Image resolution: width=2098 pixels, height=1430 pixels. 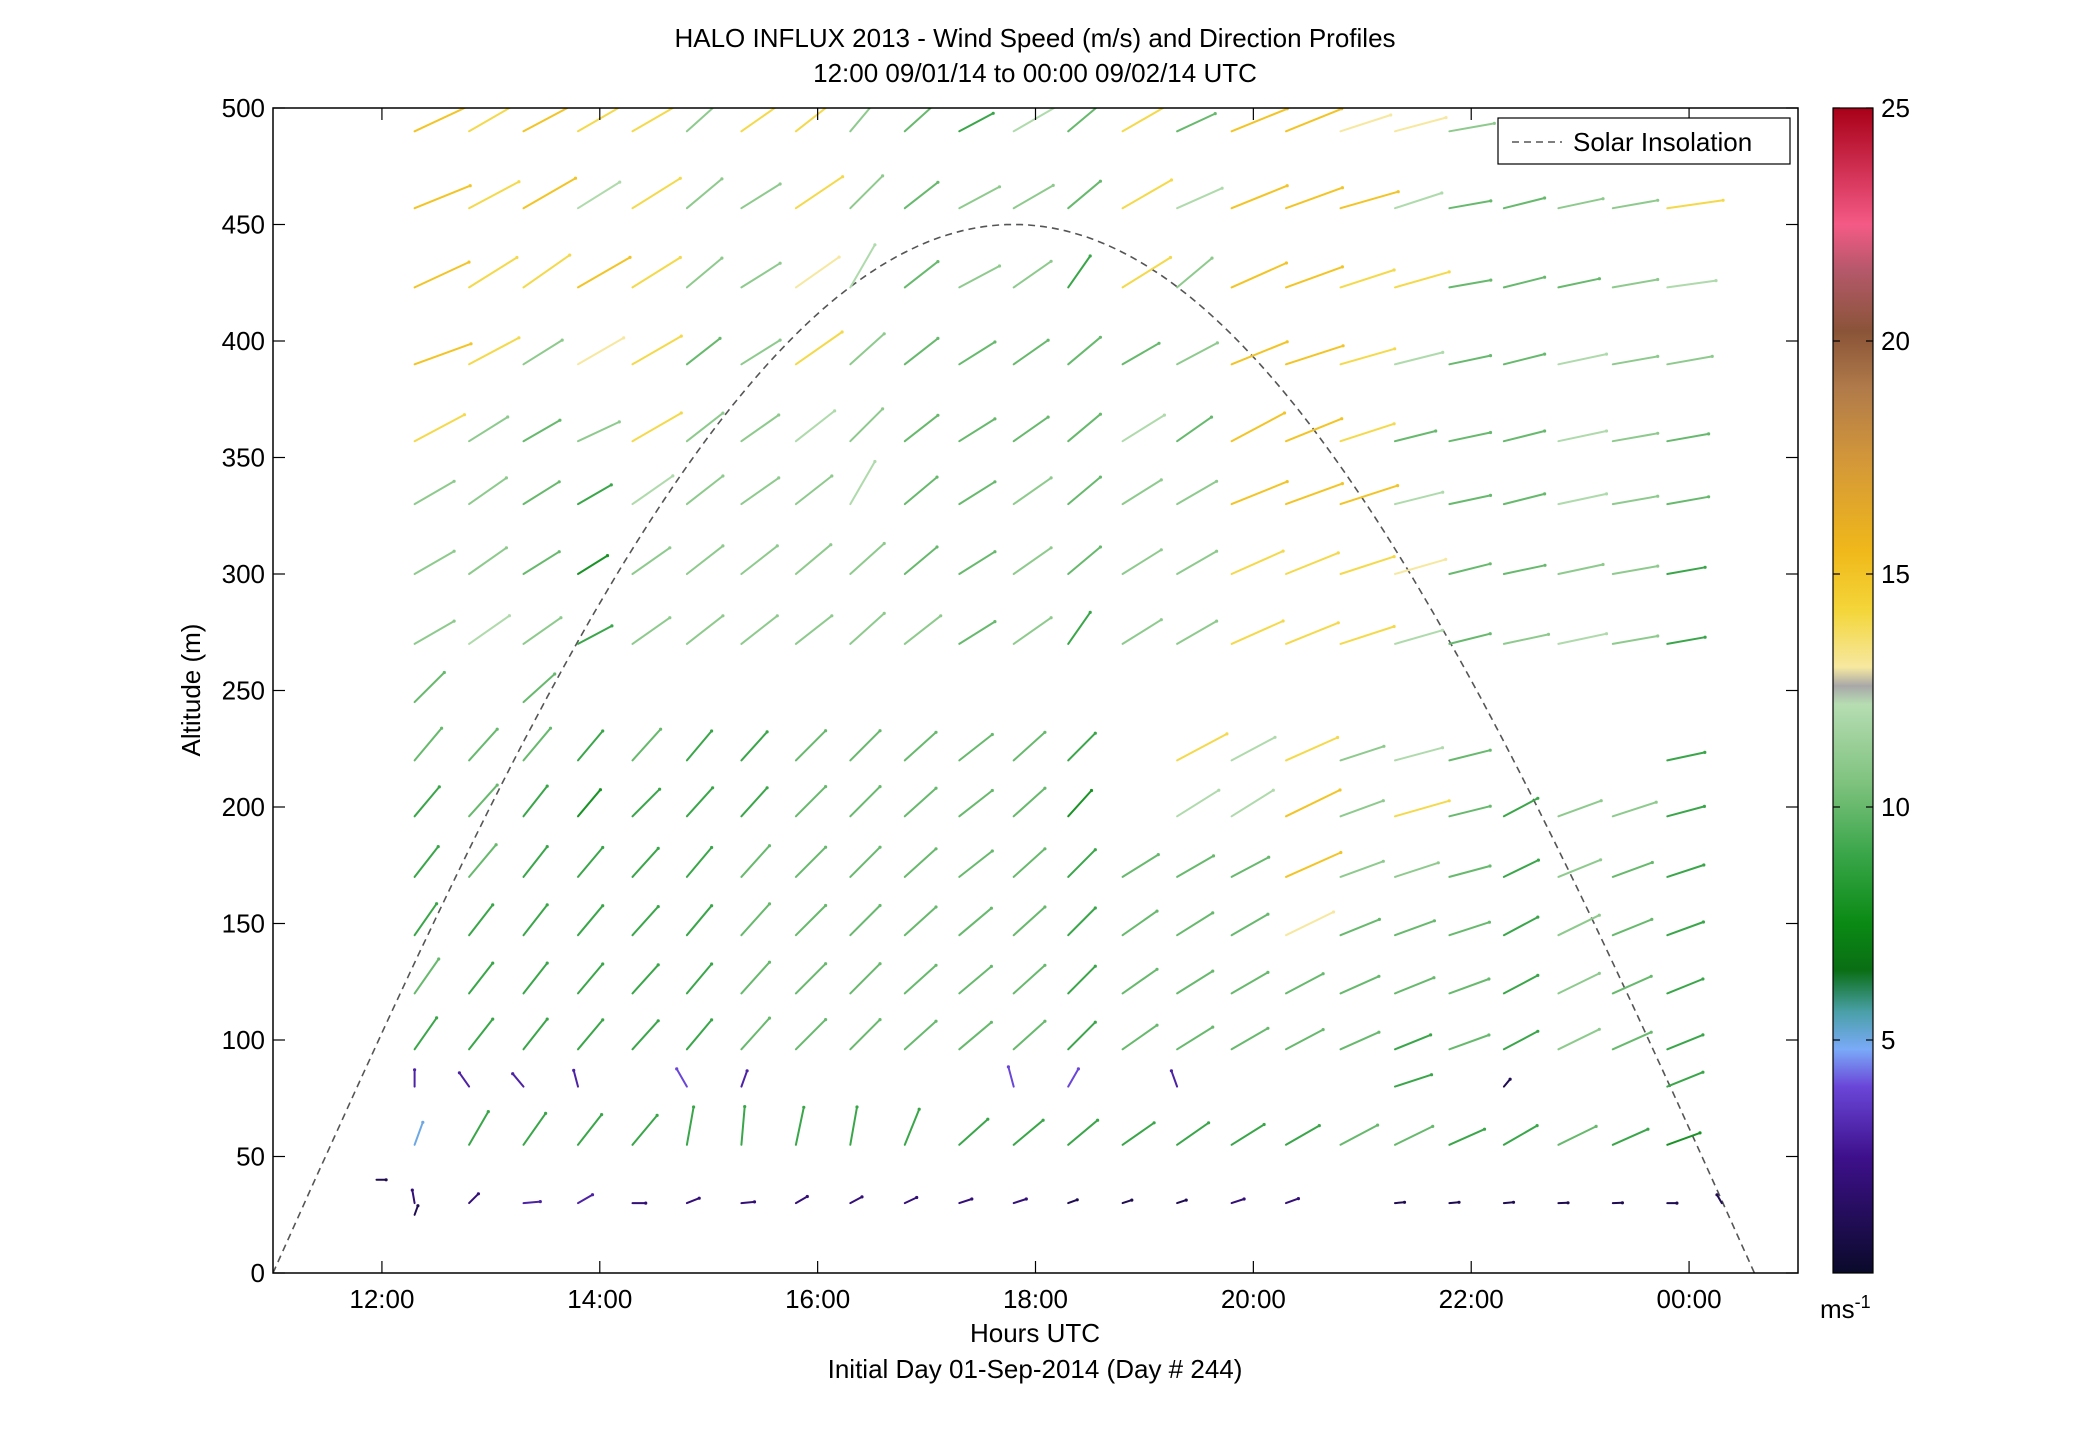 I want to click on y-tick-label: 100, so click(x=243, y=1040).